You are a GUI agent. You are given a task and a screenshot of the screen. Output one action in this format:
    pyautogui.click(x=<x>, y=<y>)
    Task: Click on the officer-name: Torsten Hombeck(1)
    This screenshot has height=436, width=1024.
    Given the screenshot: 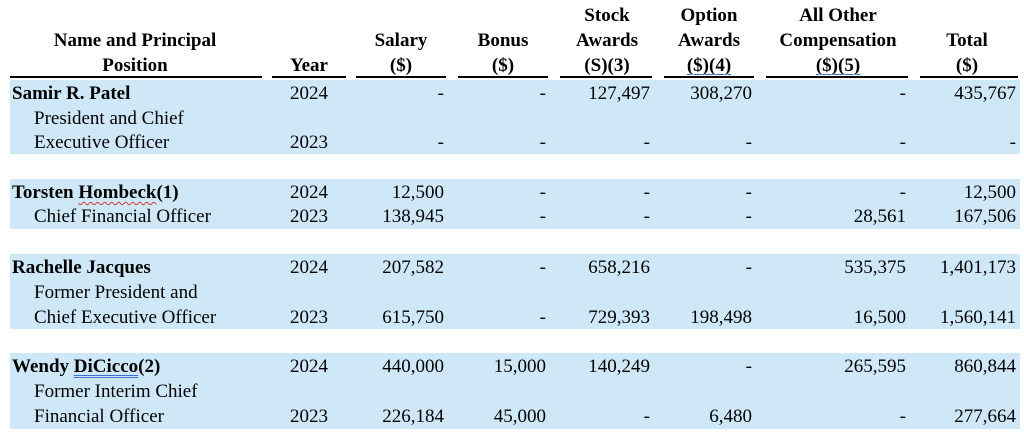 What is the action you would take?
    pyautogui.click(x=95, y=192)
    